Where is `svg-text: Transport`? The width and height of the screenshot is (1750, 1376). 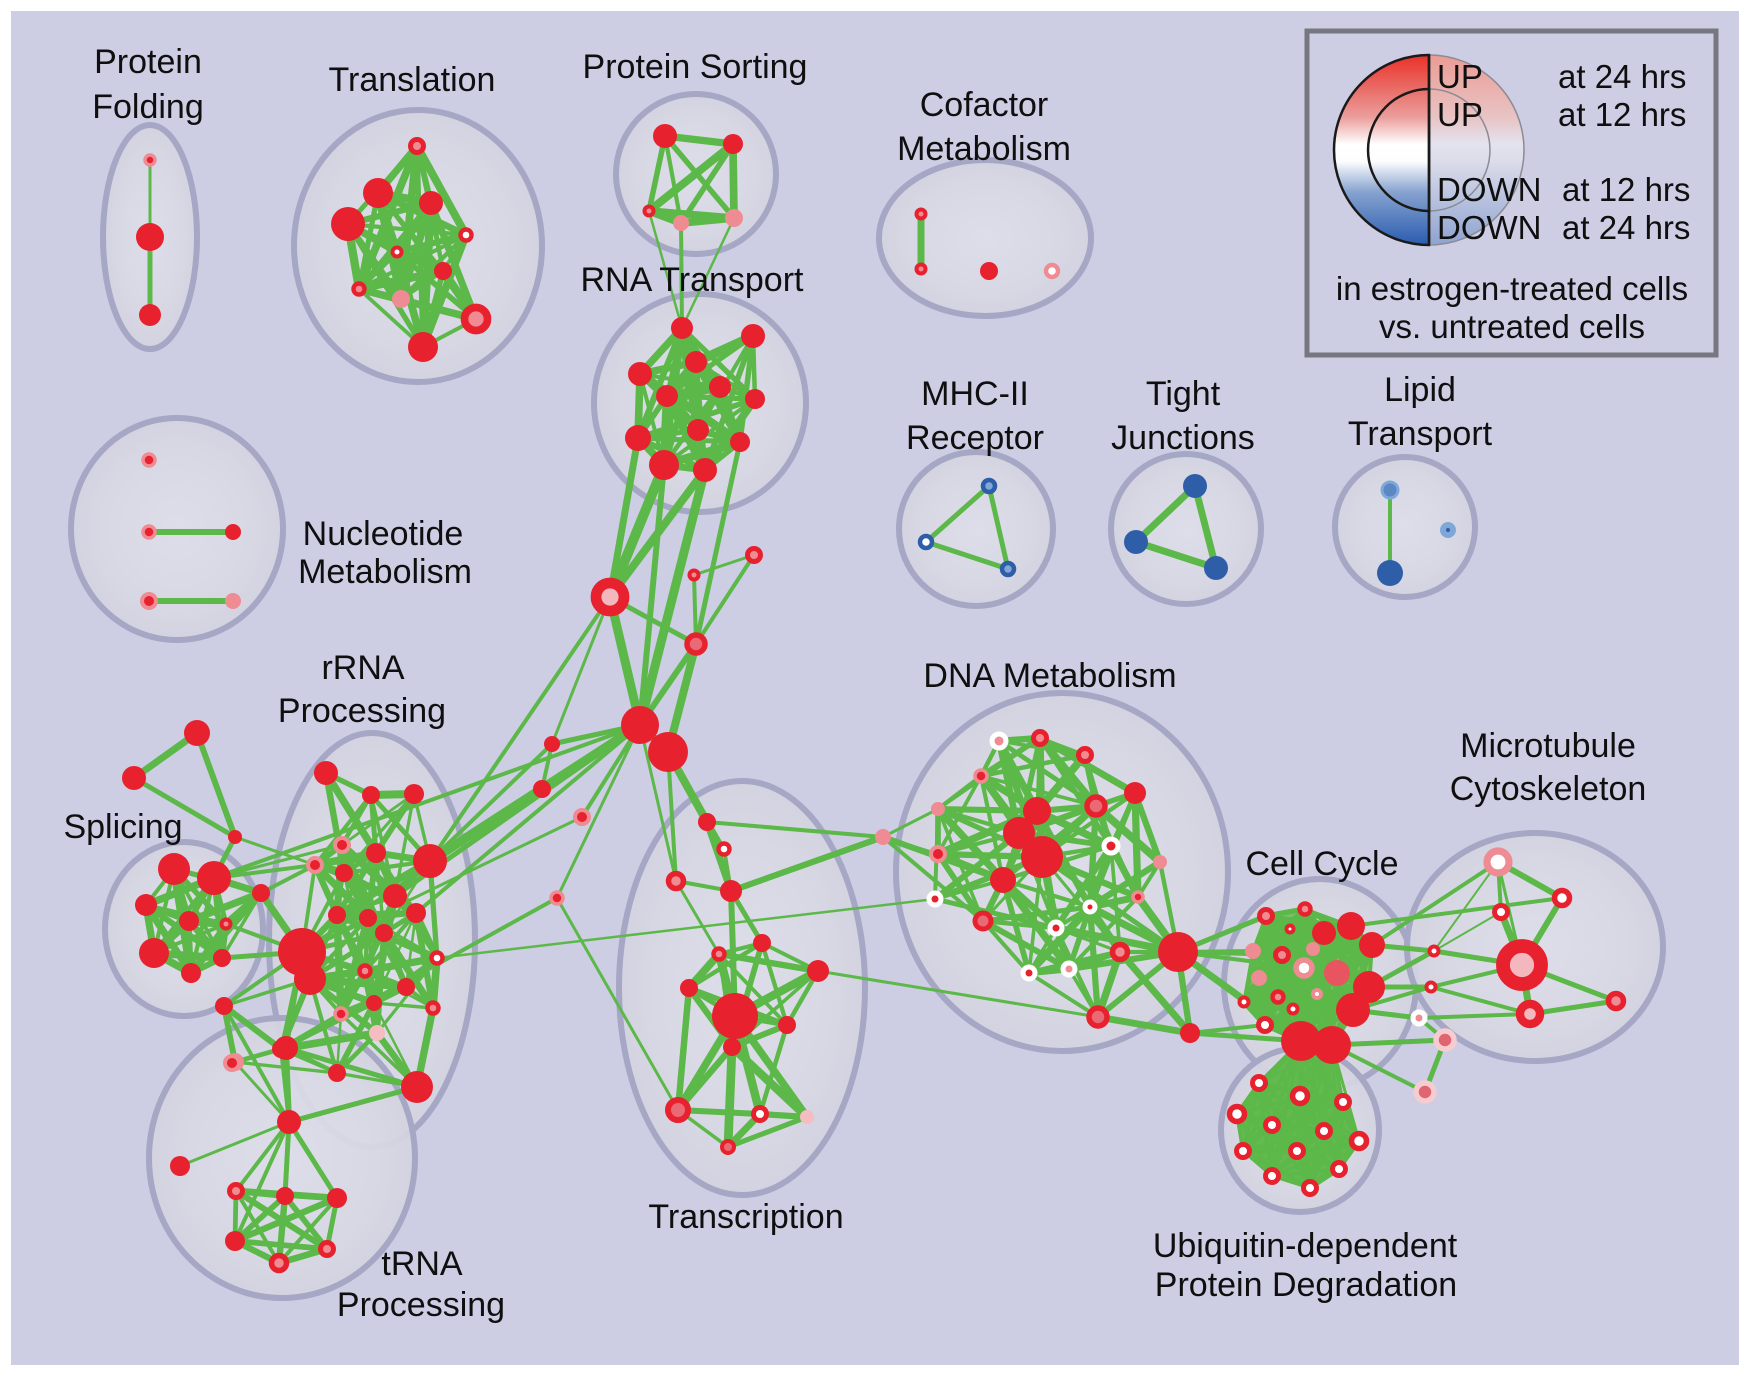 svg-text: Transport is located at coordinates (1420, 434).